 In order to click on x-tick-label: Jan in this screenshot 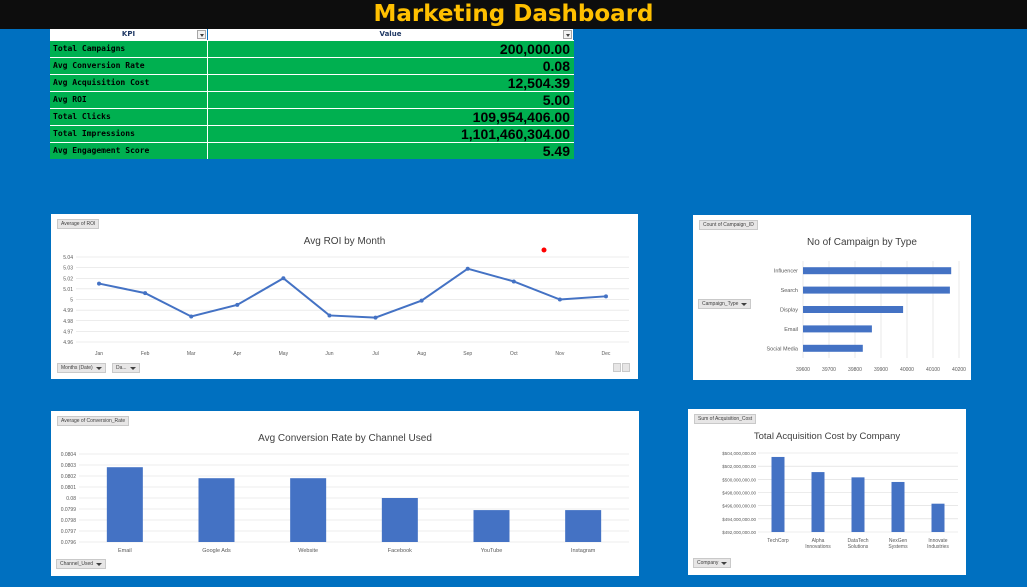, I will do `click(99, 354)`.